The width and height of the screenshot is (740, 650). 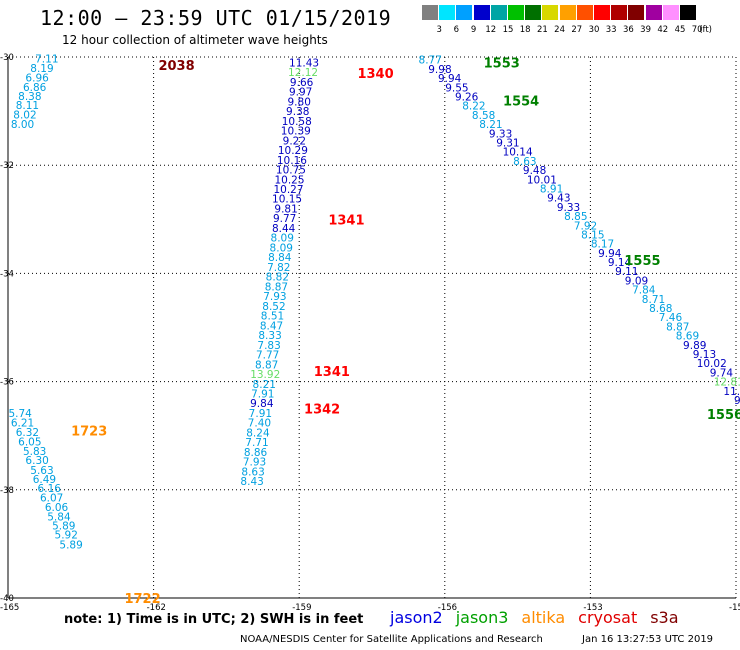 I want to click on lon-tick-label: -153, so click(x=592, y=608).